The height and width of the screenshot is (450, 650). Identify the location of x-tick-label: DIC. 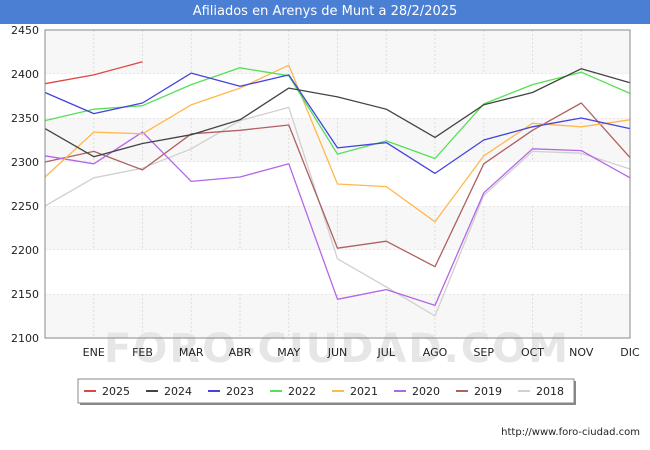
(630, 352).